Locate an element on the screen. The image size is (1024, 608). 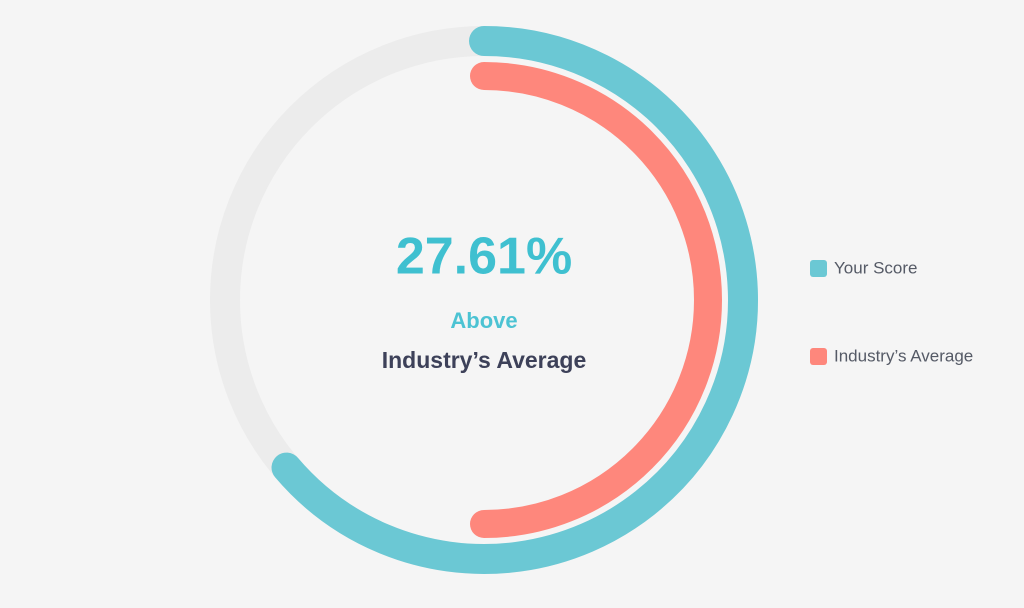
center-value: 27.61% is located at coordinates (484, 257).